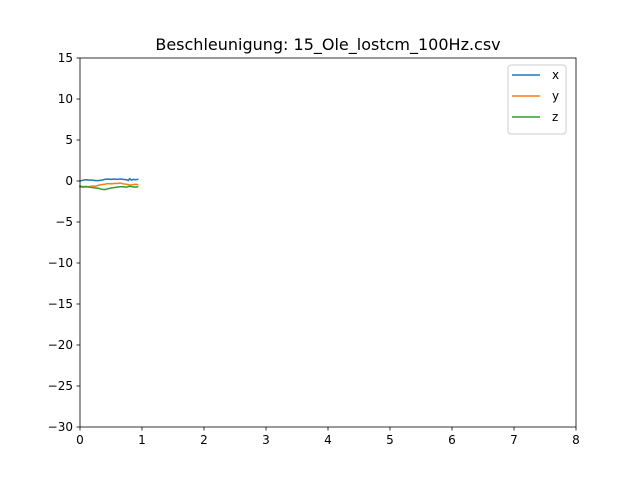 The width and height of the screenshot is (640, 484). What do you see at coordinates (537, 99) in the screenshot?
I see `legend: xyz` at bounding box center [537, 99].